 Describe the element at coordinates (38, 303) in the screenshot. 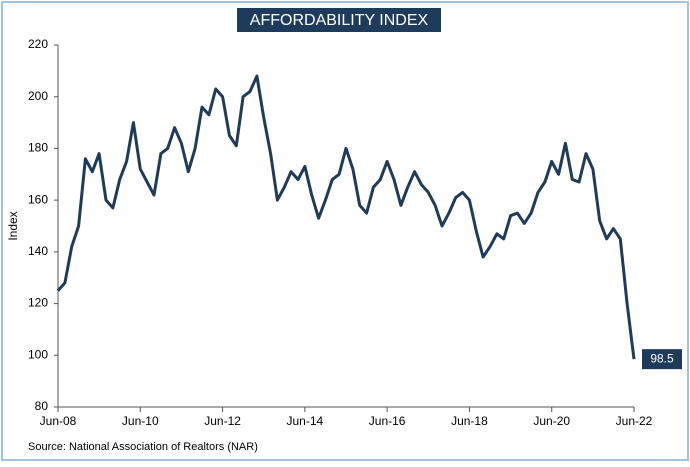

I see `y-tick-label: 120` at that location.